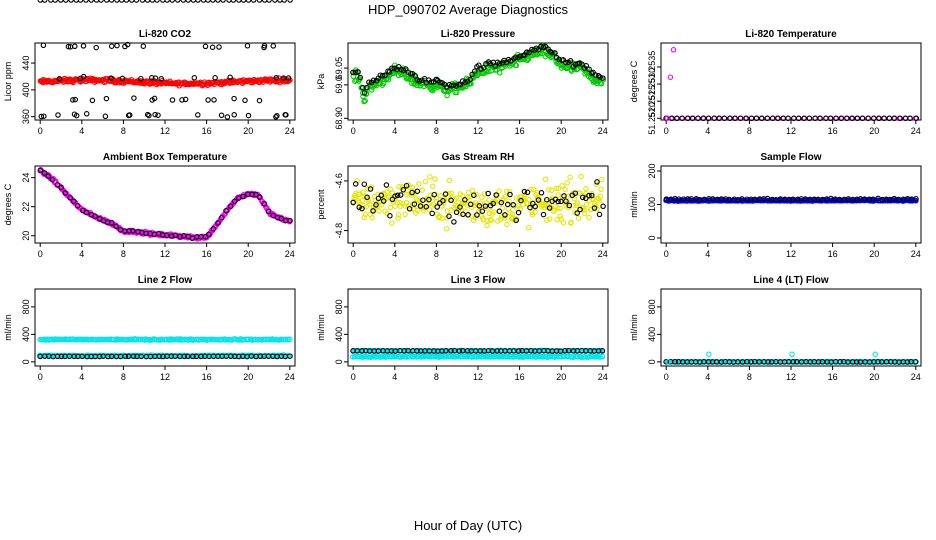 The height and width of the screenshot is (540, 936). I want to click on y-tick-label: 440, so click(26, 63).